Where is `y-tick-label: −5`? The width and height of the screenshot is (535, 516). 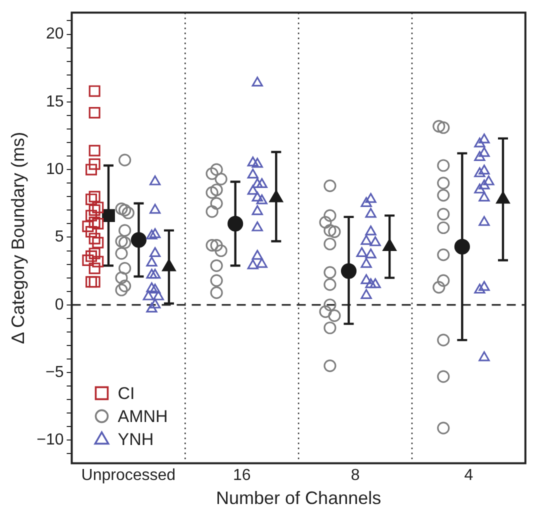 y-tick-label: −5 is located at coordinates (54, 372).